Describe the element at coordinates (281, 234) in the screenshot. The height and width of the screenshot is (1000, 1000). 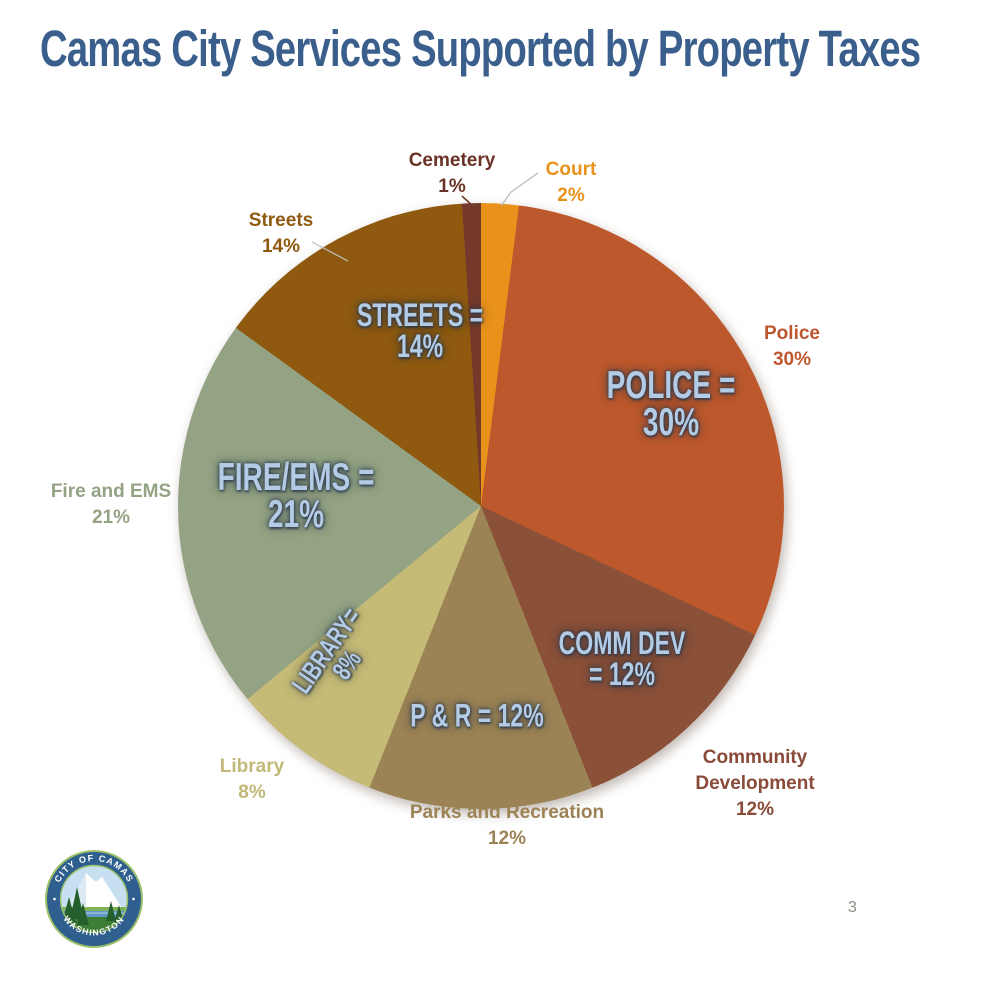
I see `outer-label-streets: Streets 14%` at that location.